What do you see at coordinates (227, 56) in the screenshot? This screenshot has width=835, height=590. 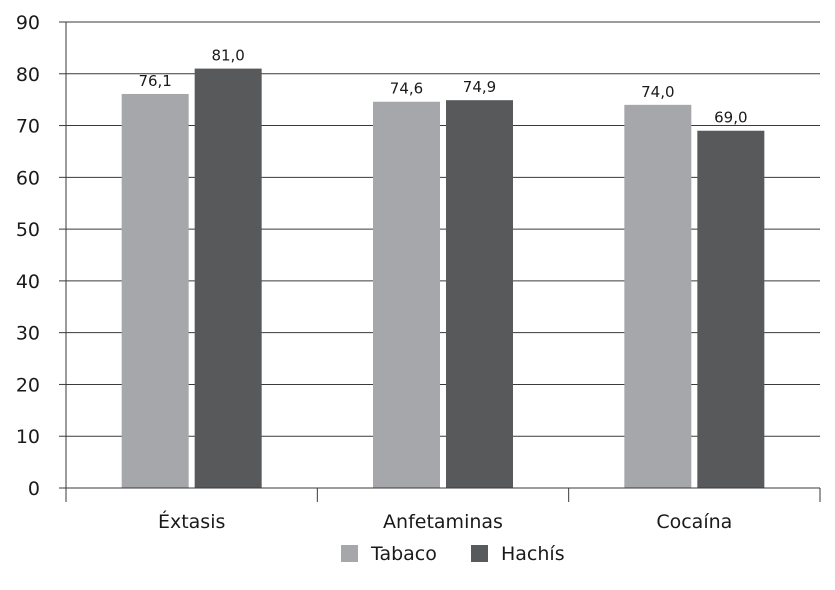 I see `data-label: 81,0` at bounding box center [227, 56].